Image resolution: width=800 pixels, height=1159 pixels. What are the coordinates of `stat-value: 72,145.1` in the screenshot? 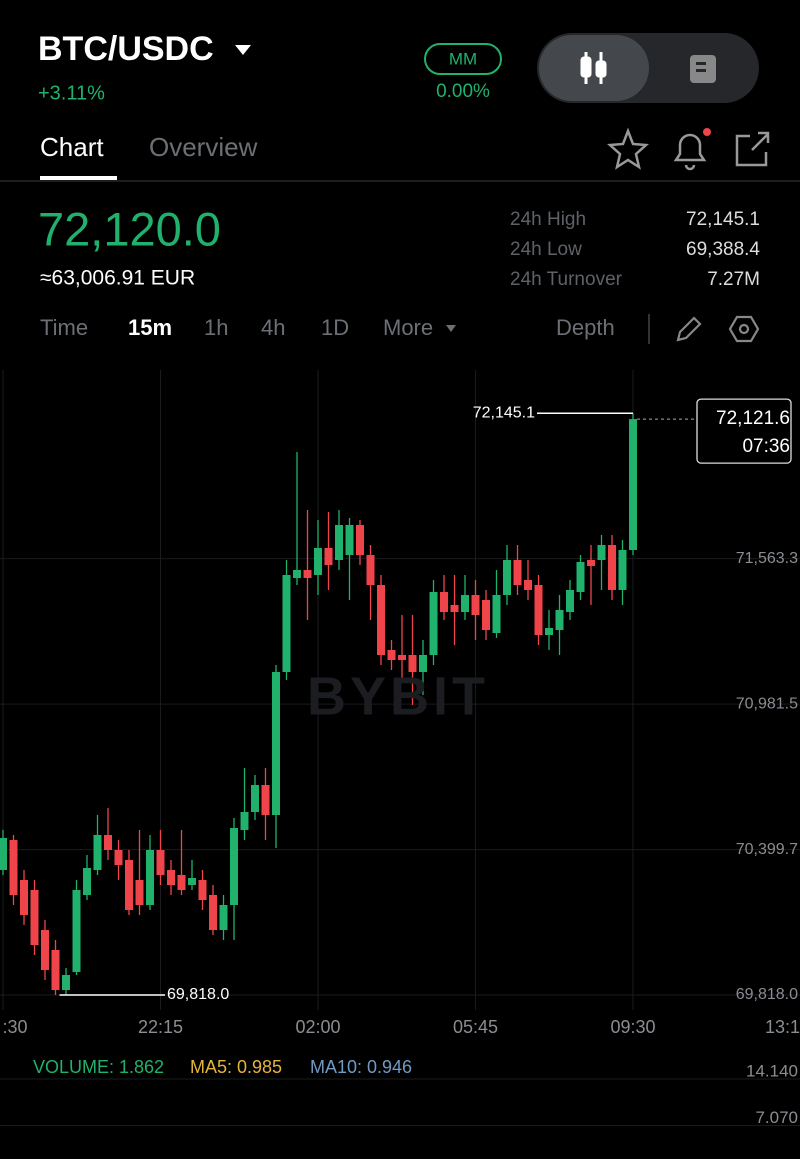 It's located at (723, 219).